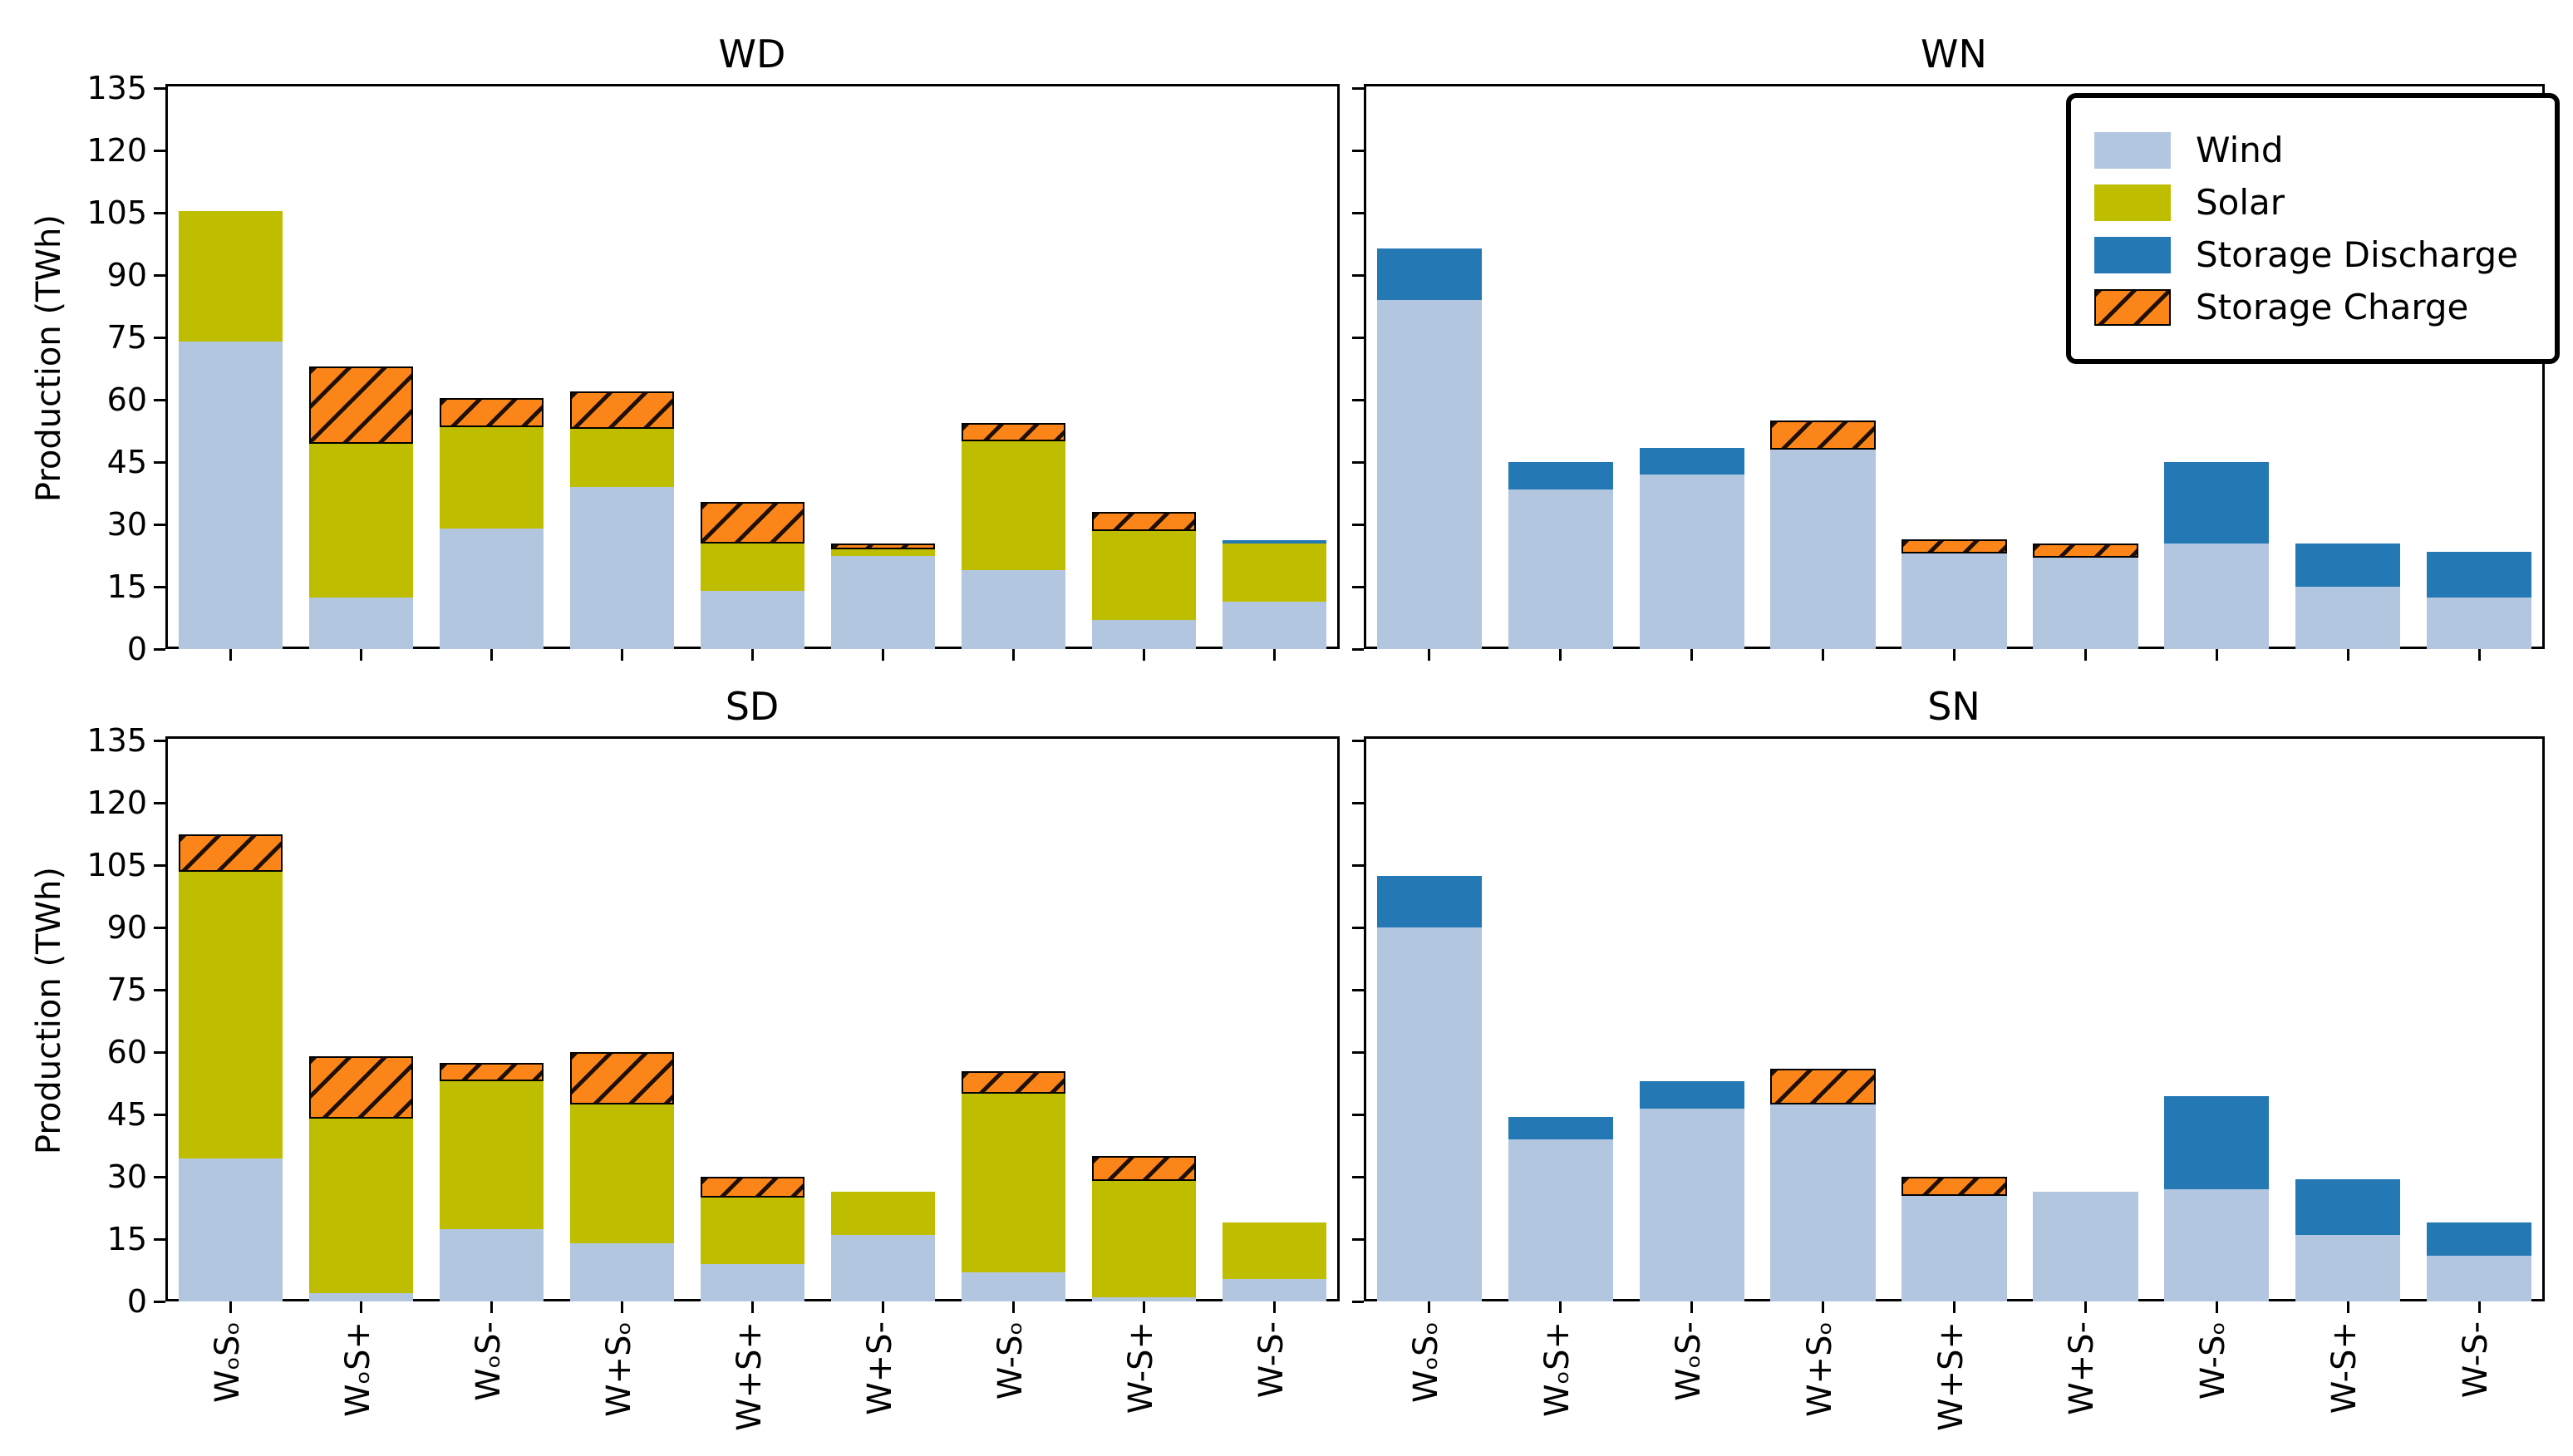 This screenshot has height=1456, width=2573. Describe the element at coordinates (126, 1052) in the screenshot. I see `y-tick-label: 60` at that location.